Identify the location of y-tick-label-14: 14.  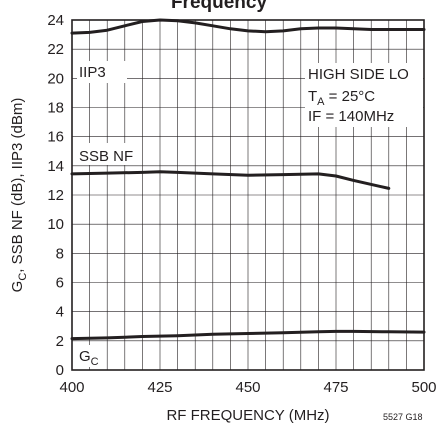
(55, 166).